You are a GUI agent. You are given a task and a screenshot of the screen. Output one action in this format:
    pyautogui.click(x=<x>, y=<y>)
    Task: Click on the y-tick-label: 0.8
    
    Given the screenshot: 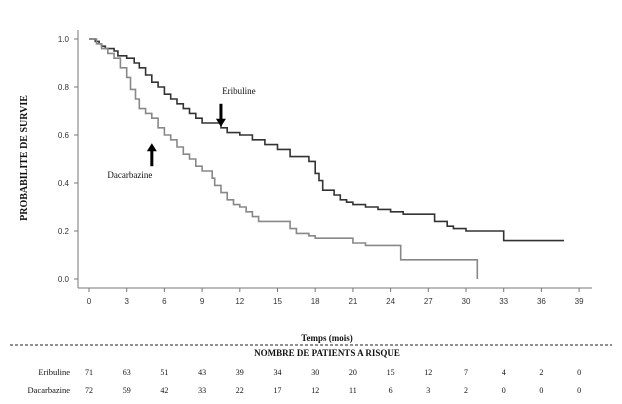 What is the action you would take?
    pyautogui.click(x=64, y=87)
    